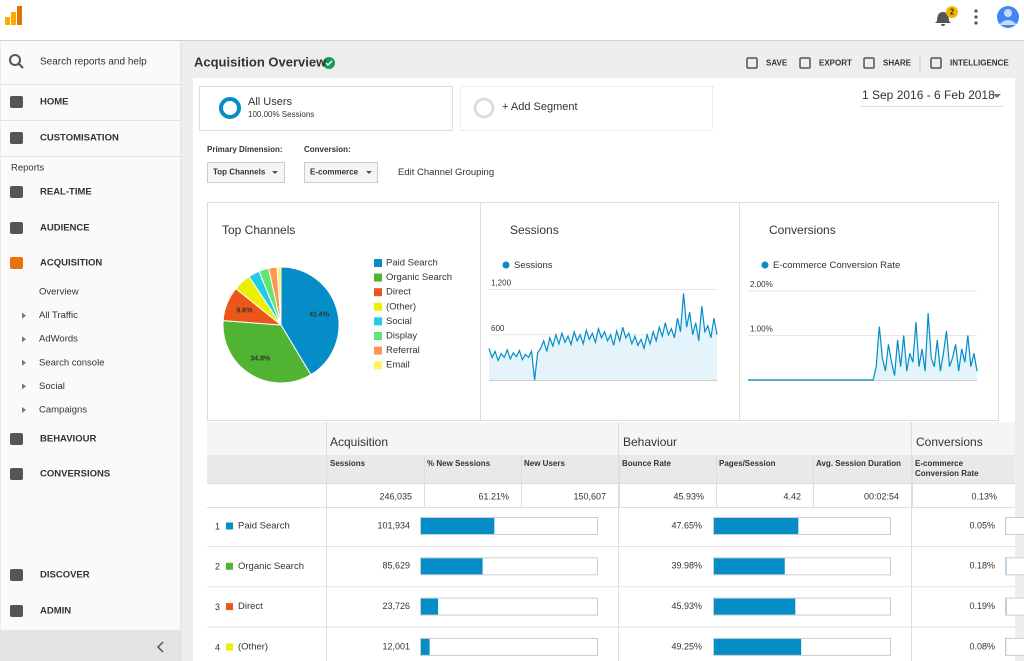 This screenshot has width=1024, height=661. Describe the element at coordinates (58, 339) in the screenshot. I see `sub-nav-item: AdWords` at that location.